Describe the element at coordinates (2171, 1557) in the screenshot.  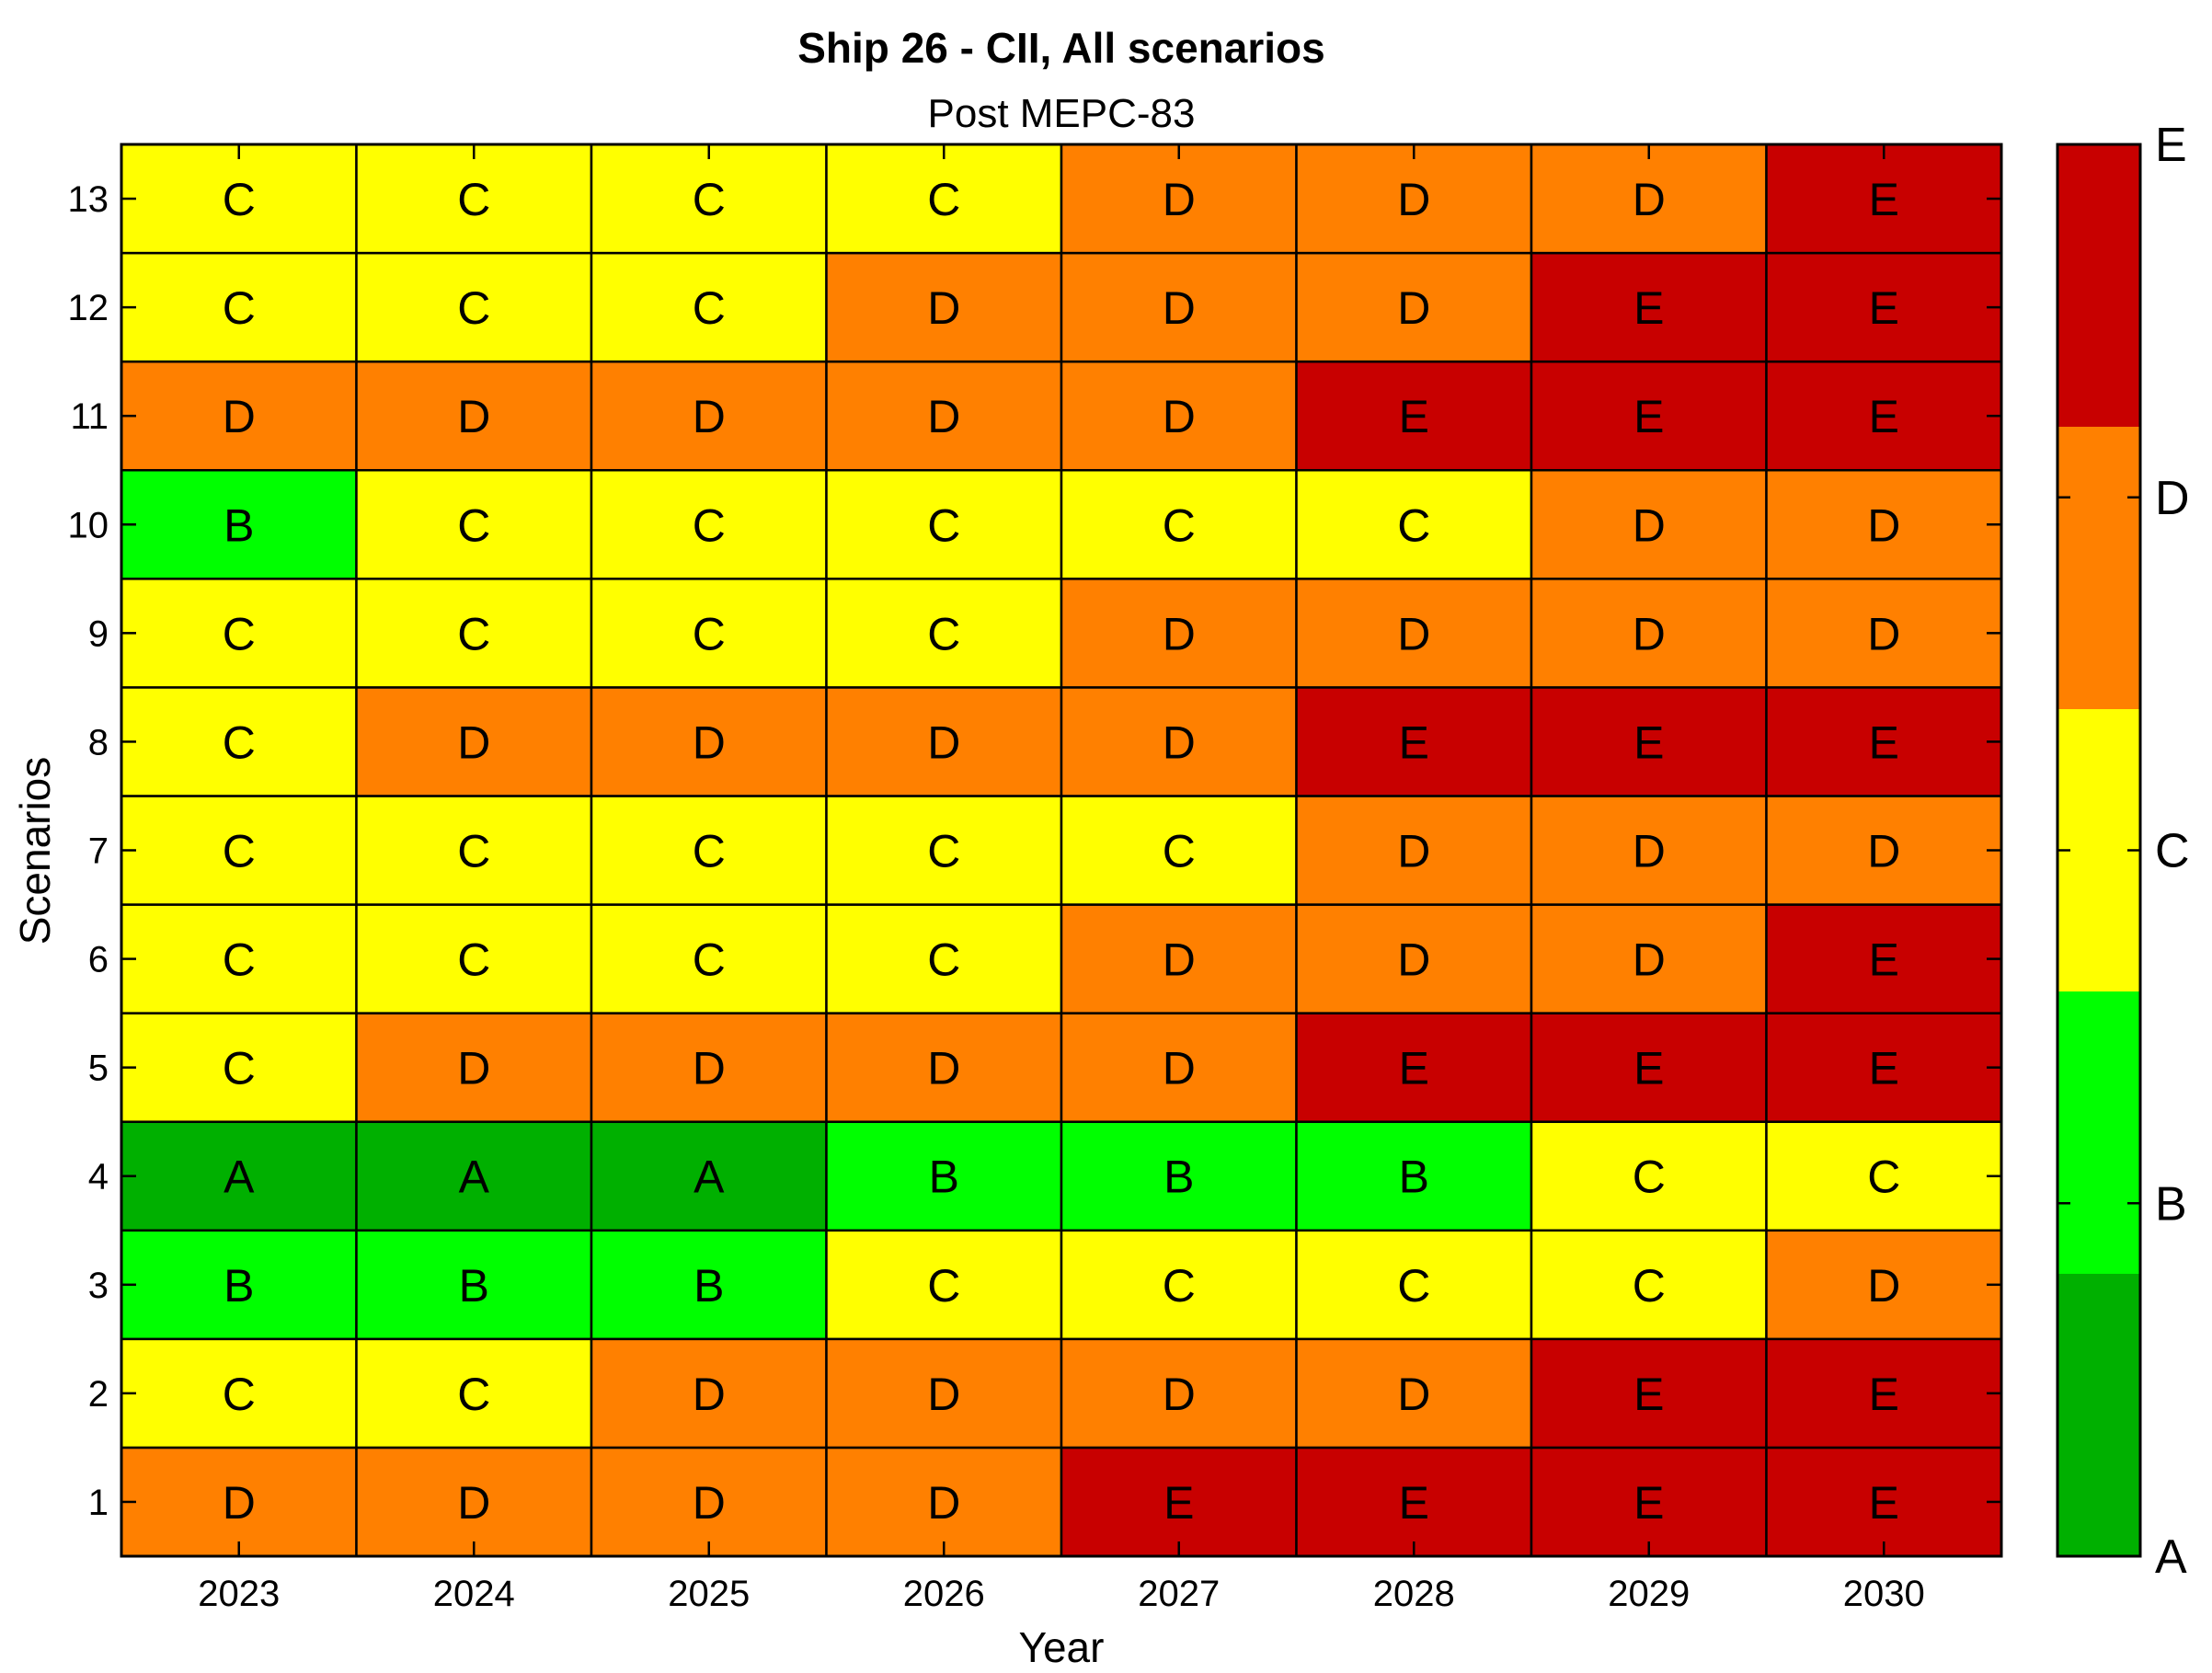
I see `colorbar-label: A` at that location.